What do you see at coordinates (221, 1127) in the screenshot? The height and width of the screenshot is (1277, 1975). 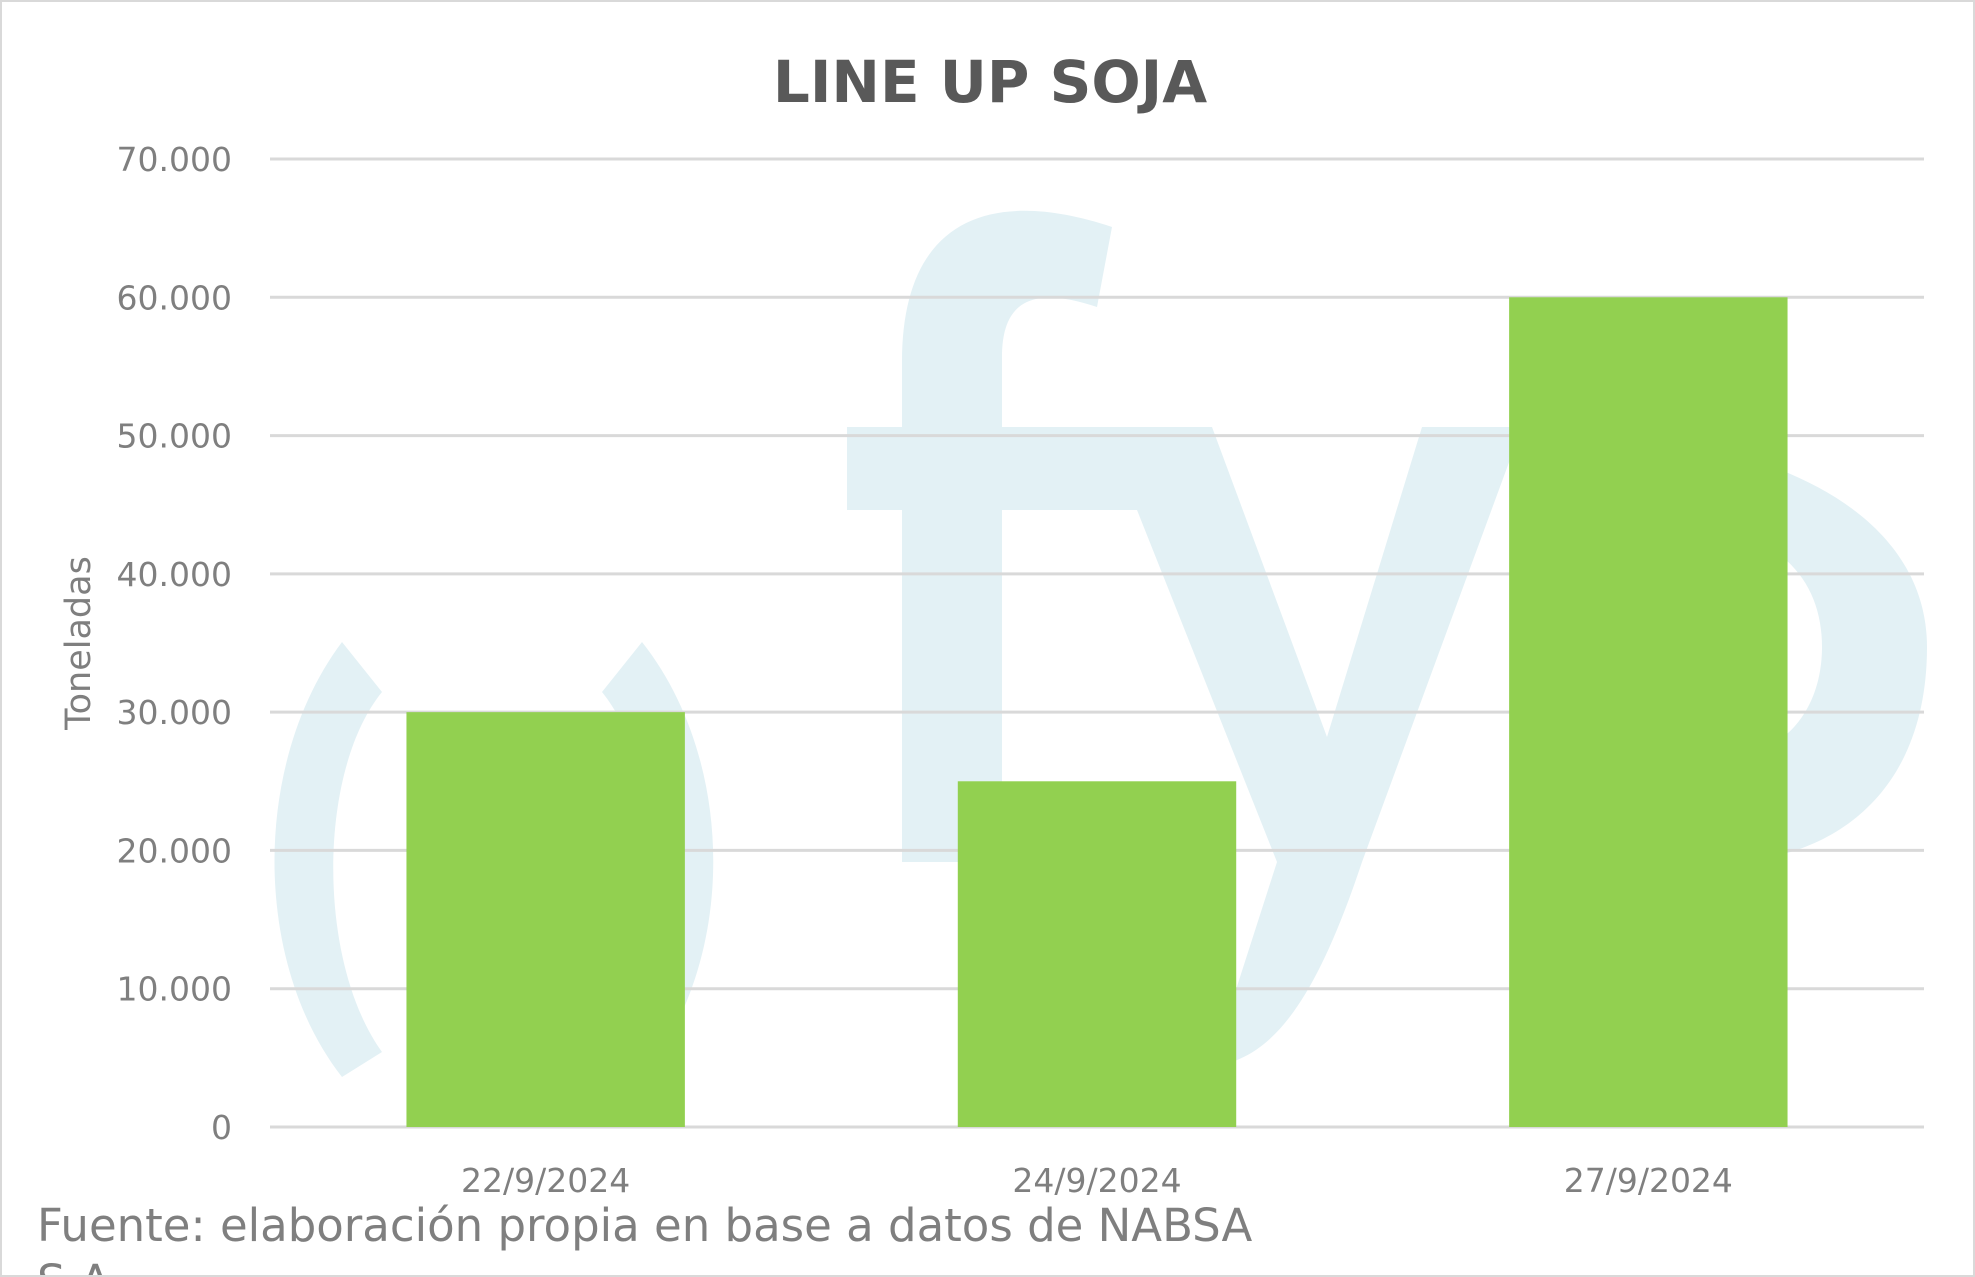 I see `y-tick-label: 0` at bounding box center [221, 1127].